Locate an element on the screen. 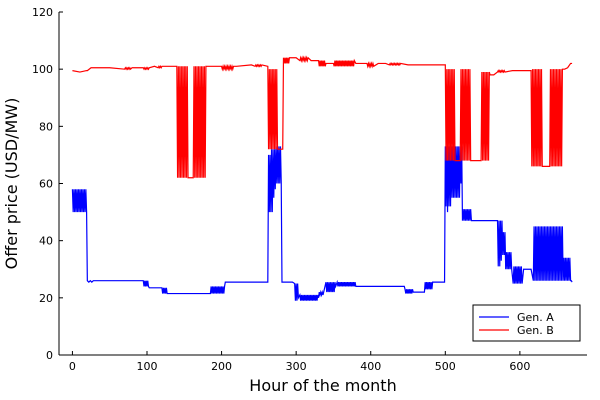 The image size is (600, 400). y-tick-label: 100 is located at coordinates (42, 69).